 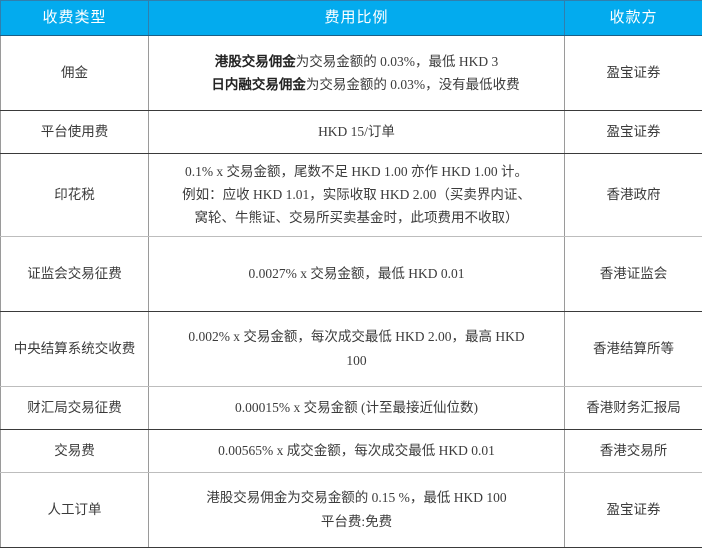 I want to click on fee-rate-emphasis: 日内融交易佣金, so click(x=258, y=84).